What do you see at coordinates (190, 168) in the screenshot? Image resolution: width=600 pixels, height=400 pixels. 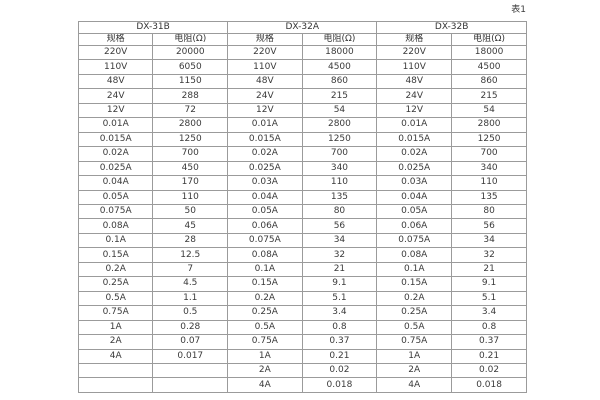 I see `resistance-cell: 450` at bounding box center [190, 168].